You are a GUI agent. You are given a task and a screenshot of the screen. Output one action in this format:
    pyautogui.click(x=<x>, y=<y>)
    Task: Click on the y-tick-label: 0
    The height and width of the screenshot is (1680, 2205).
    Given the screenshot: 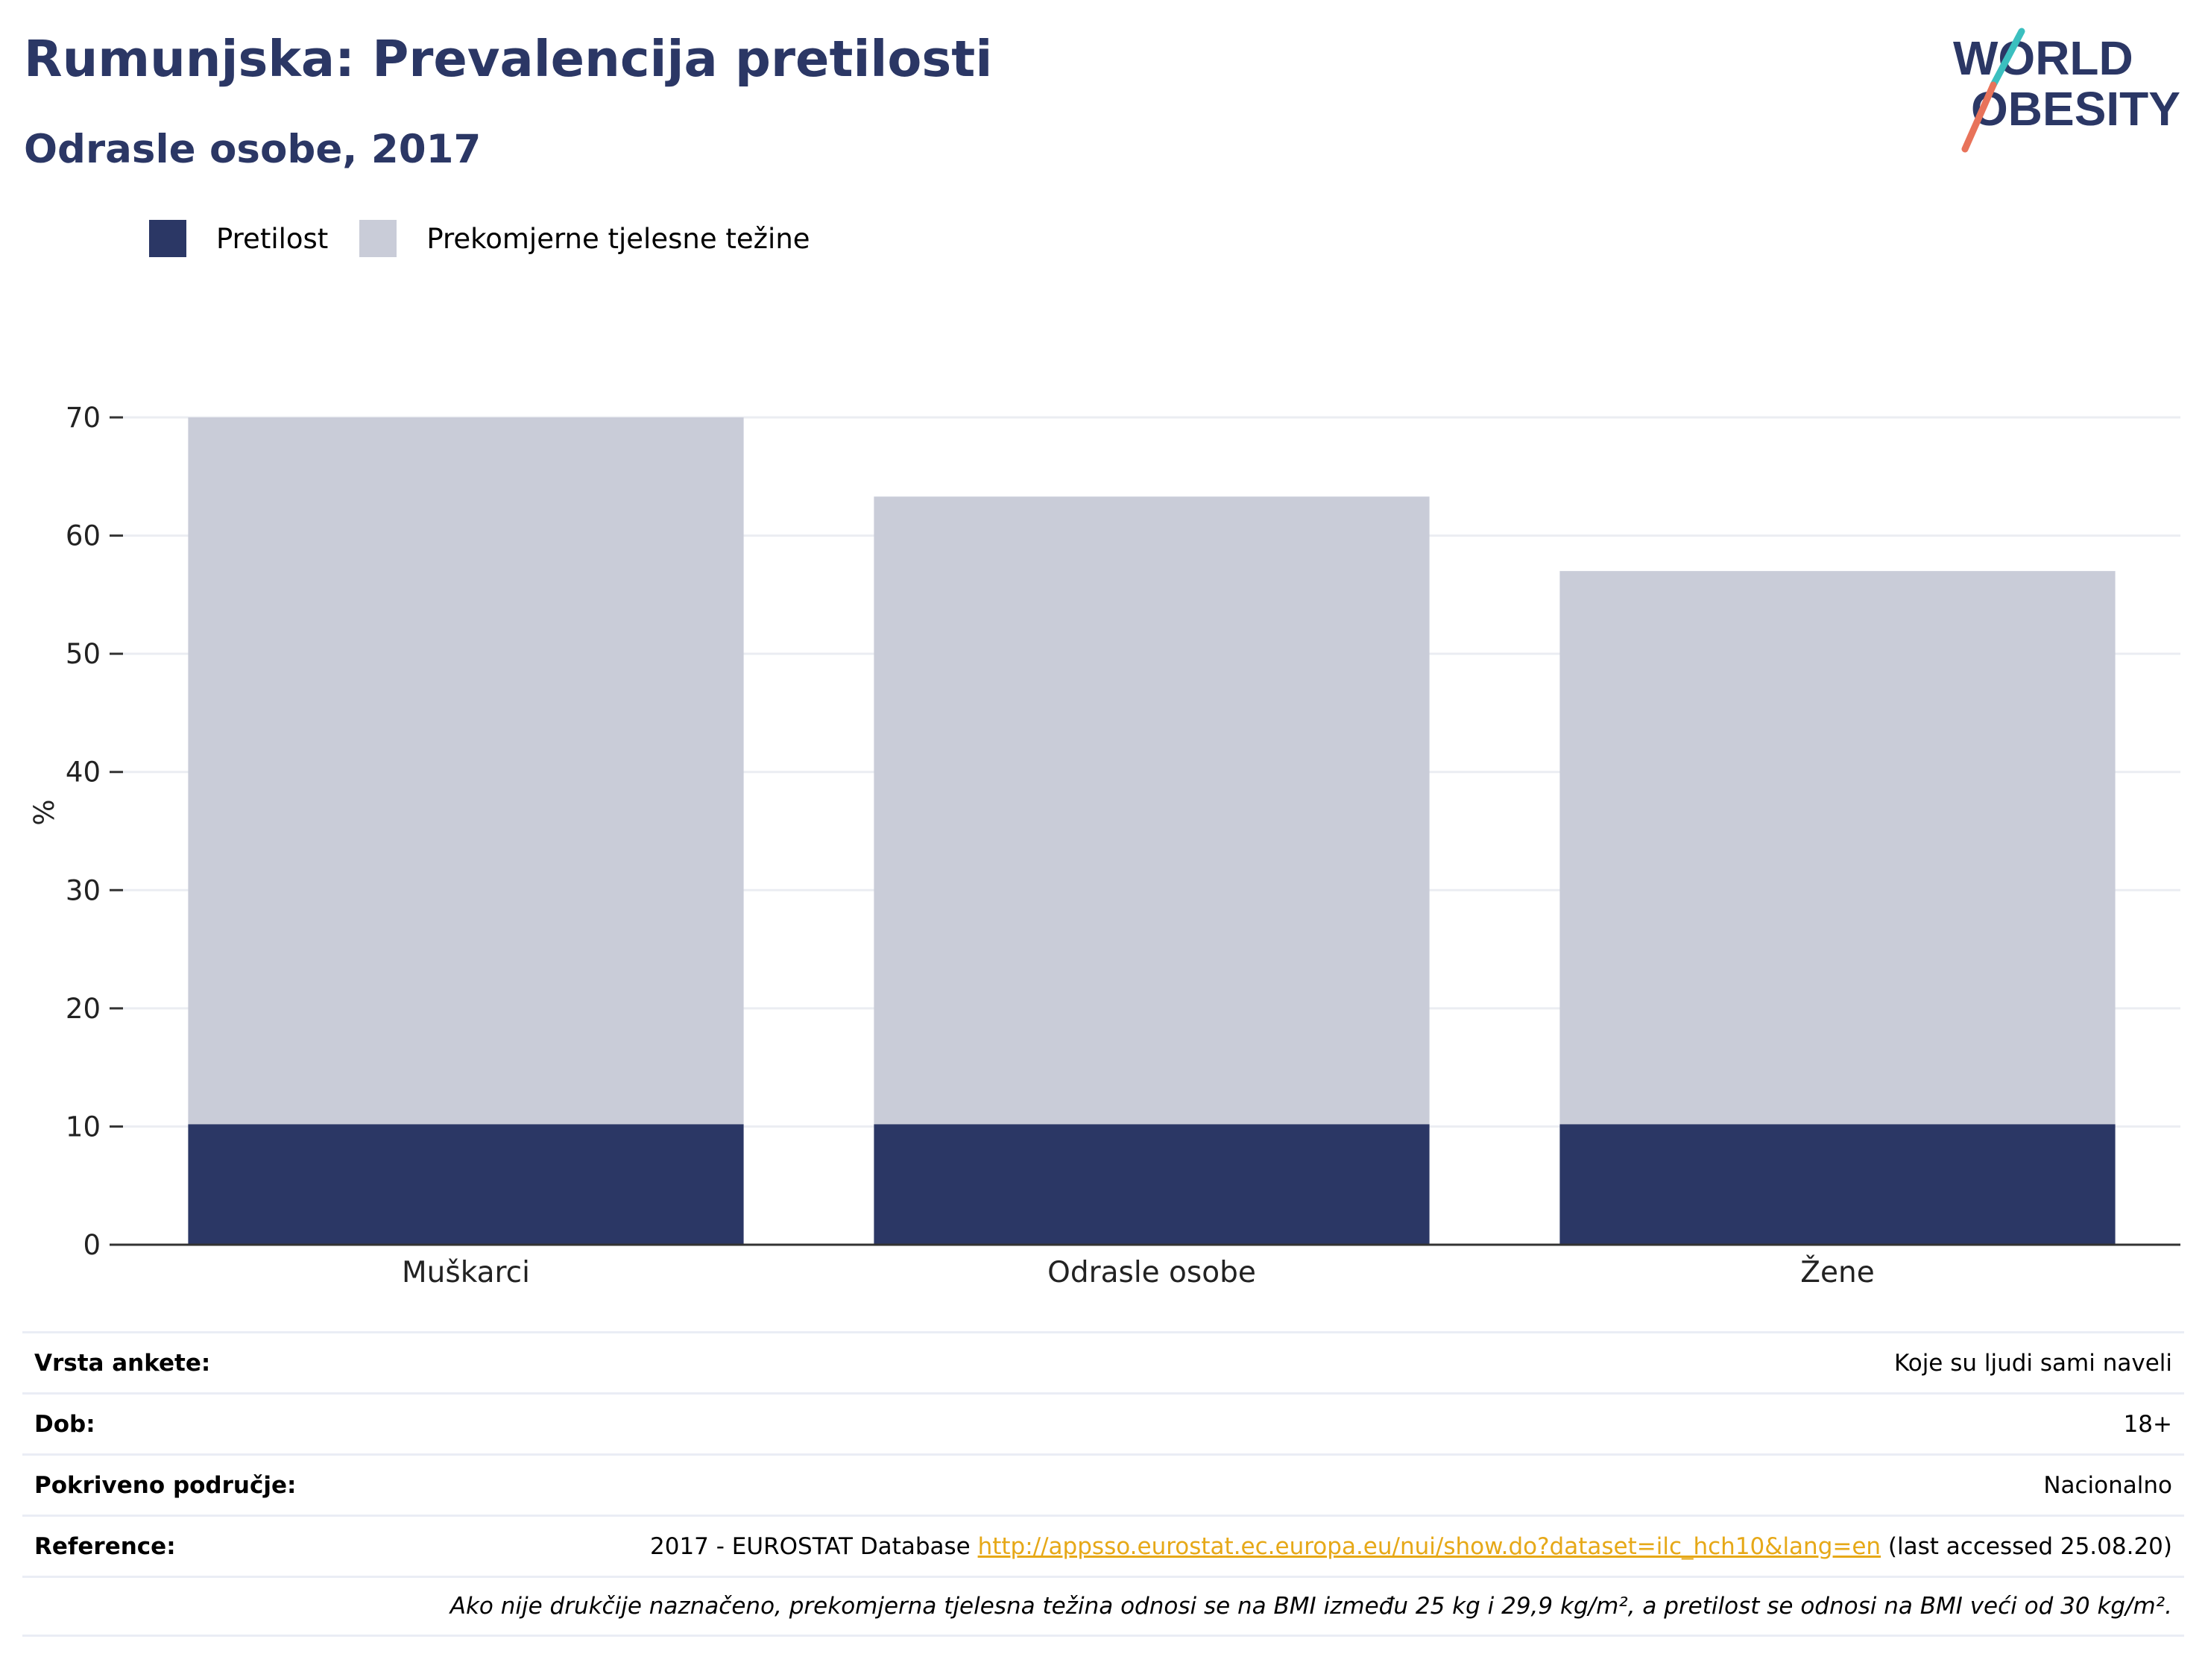 What is the action you would take?
    pyautogui.click(x=92, y=1245)
    